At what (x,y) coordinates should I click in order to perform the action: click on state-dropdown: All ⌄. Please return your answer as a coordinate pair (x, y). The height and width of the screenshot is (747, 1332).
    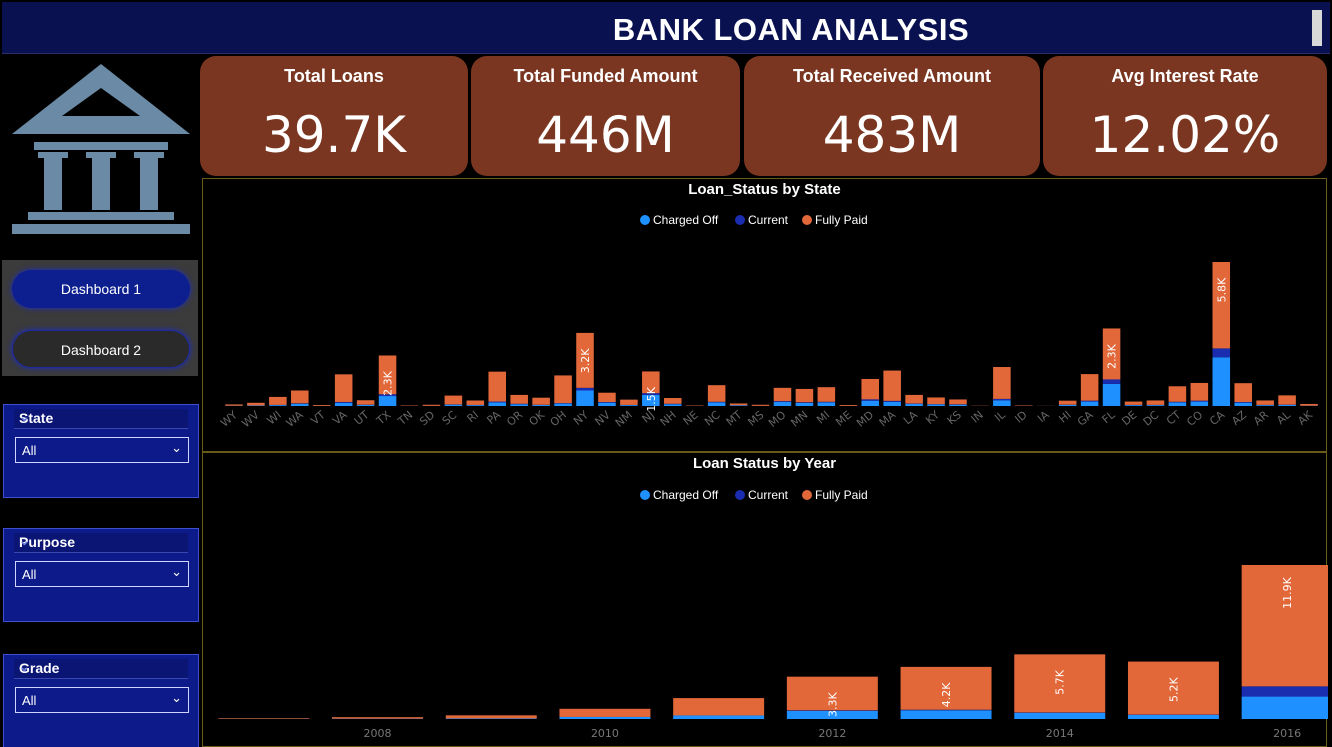
    Looking at the image, I should click on (102, 450).